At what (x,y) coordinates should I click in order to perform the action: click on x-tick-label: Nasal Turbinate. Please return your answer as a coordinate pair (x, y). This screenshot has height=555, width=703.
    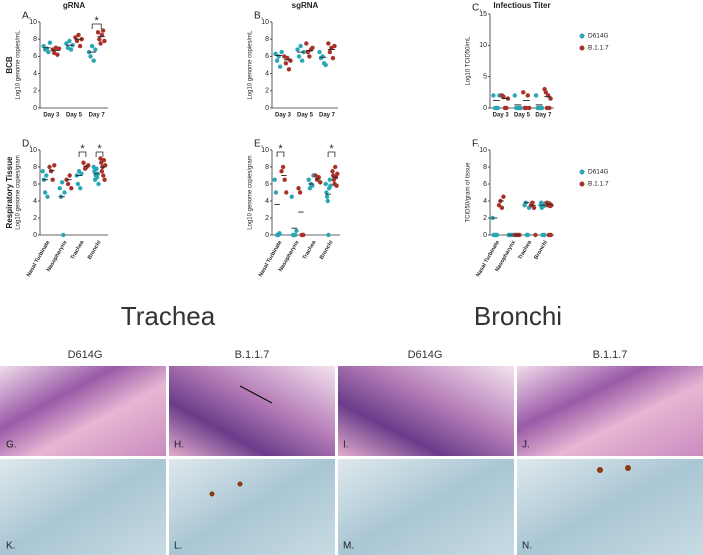
    Looking at the image, I should click on (39, 259).